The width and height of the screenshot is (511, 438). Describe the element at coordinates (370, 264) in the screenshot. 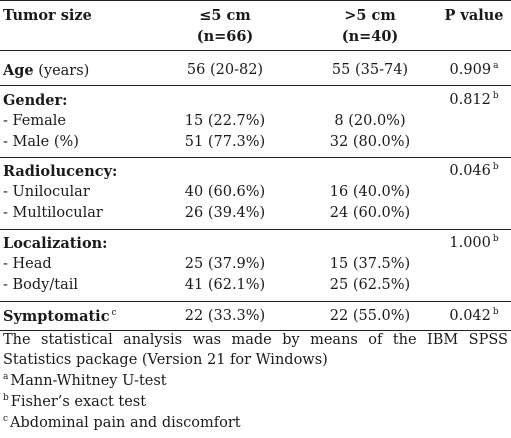

I see `head-large: 15 (37.5%)` at that location.